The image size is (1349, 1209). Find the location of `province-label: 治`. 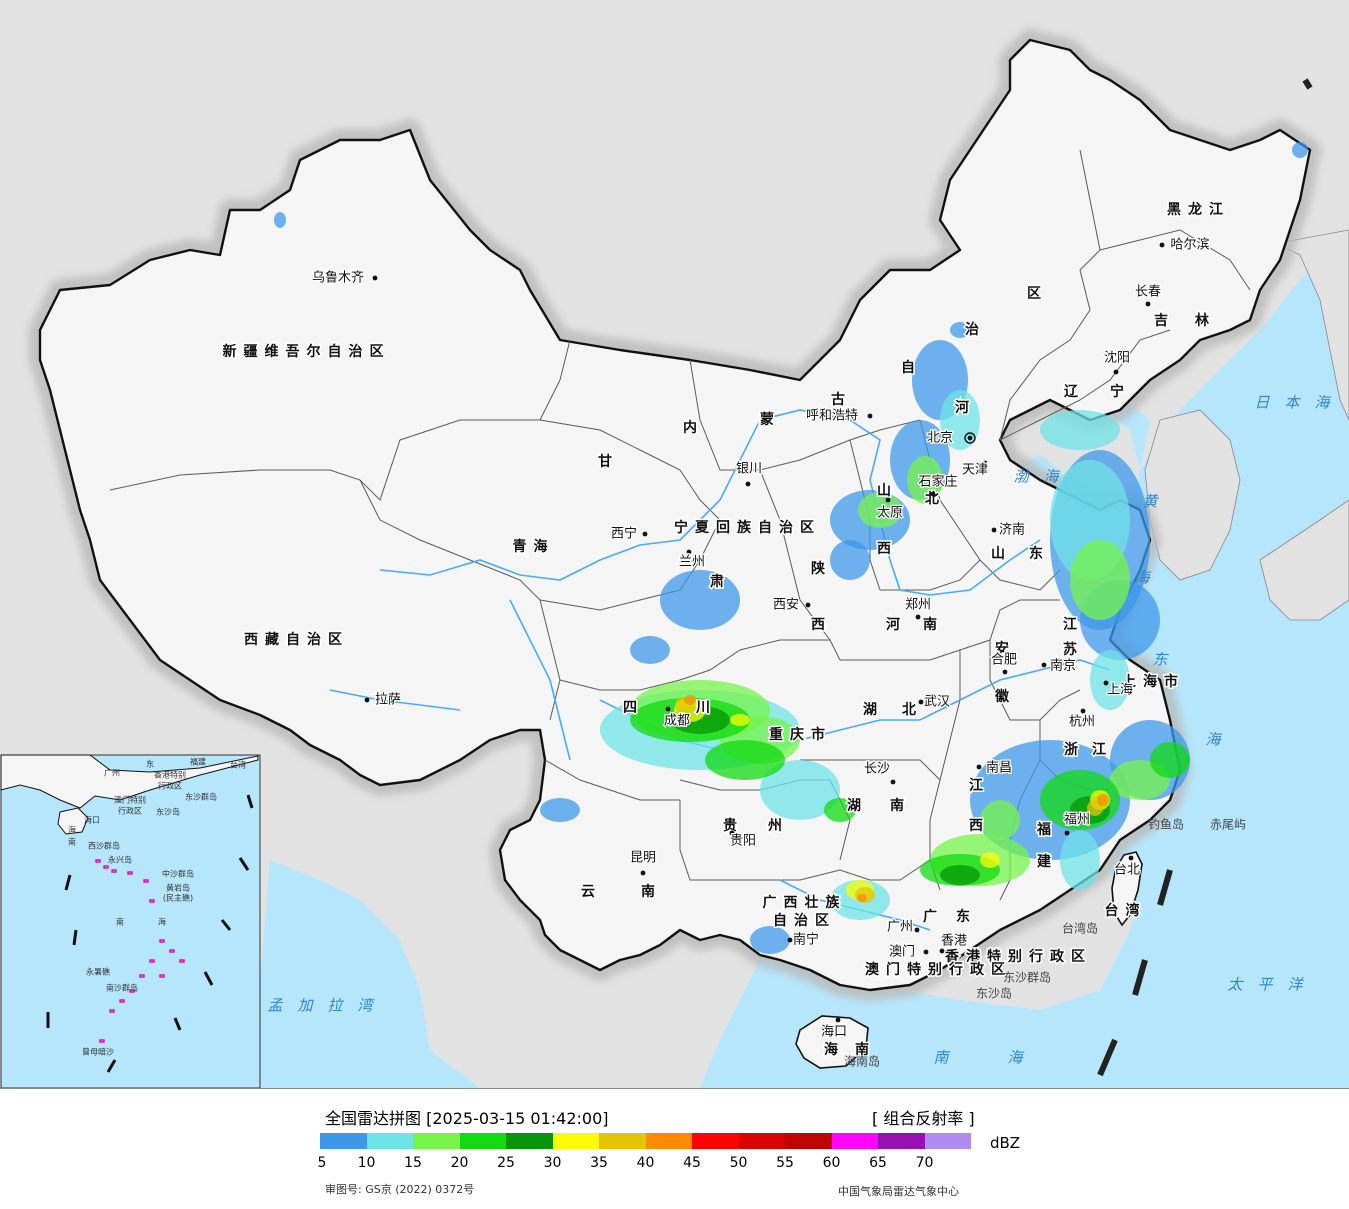

province-label: 治 is located at coordinates (972, 329).